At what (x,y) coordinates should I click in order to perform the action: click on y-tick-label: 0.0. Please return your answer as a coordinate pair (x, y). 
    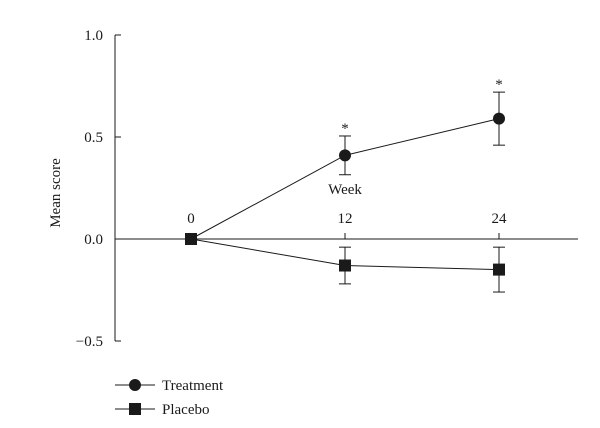
    Looking at the image, I should click on (93, 240).